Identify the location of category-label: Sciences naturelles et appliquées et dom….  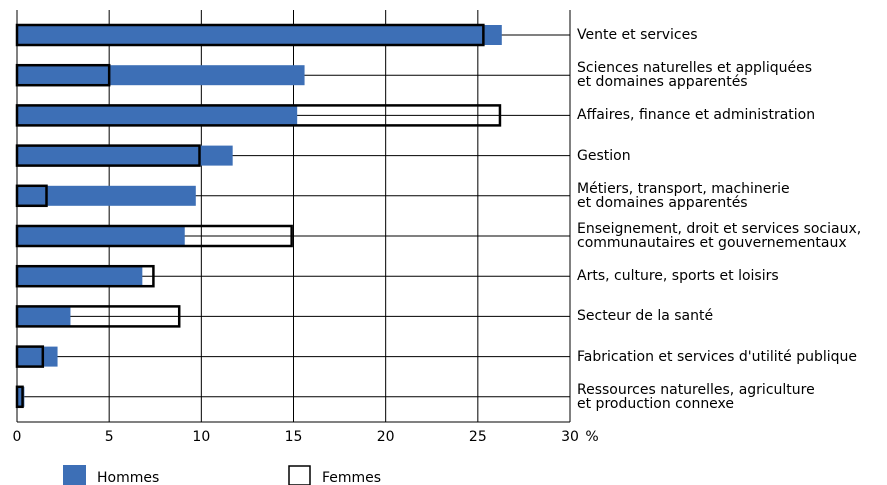
(694, 75).